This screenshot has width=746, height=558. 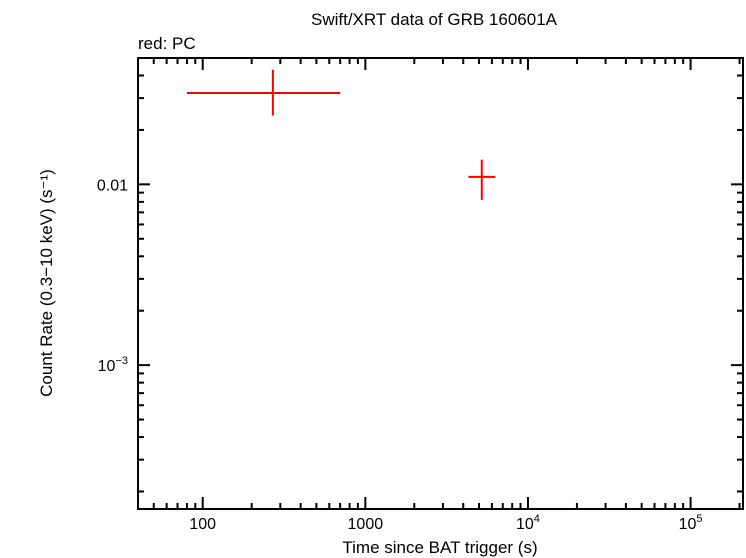 What do you see at coordinates (202, 524) in the screenshot?
I see `x-tick-label: 100` at bounding box center [202, 524].